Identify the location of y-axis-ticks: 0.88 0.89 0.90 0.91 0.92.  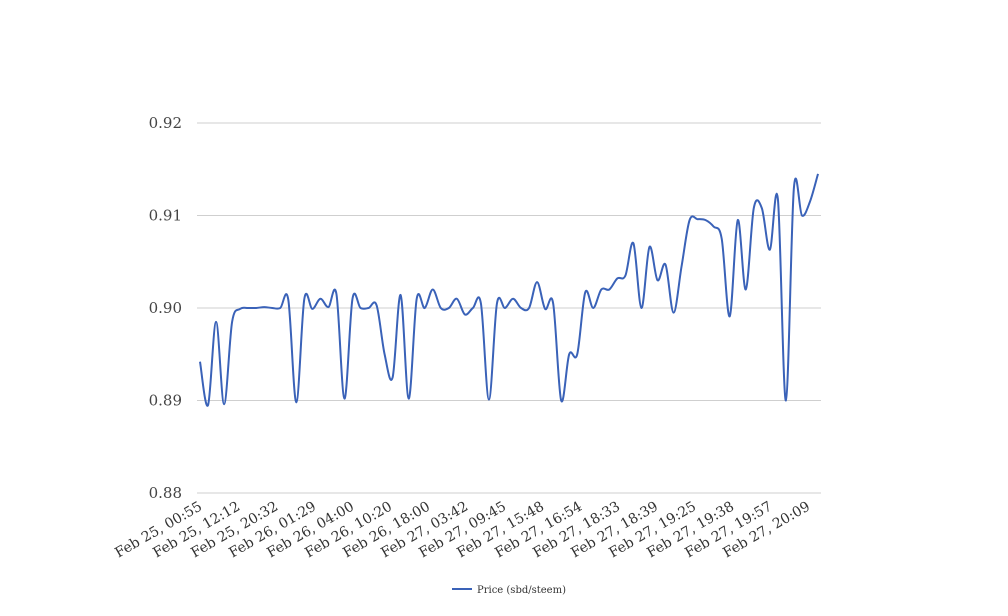
(165, 308).